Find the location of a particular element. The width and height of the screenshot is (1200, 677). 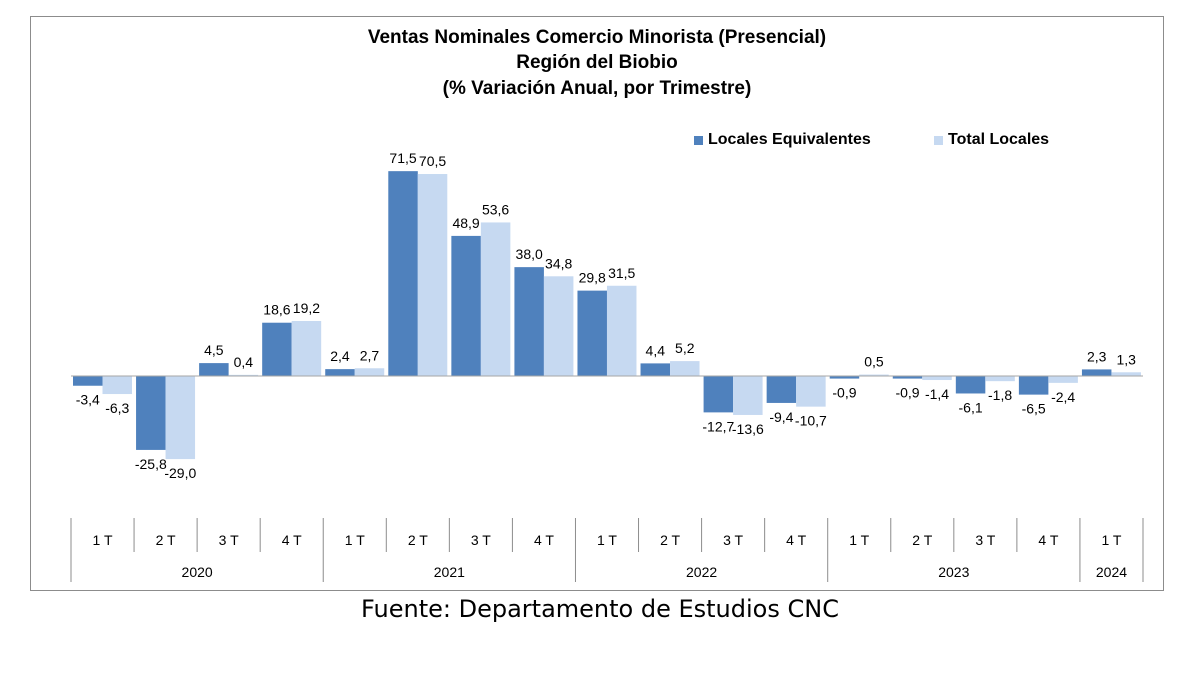

source-note: Fuente: Departamento de Estudios CNC is located at coordinates (600, 609).